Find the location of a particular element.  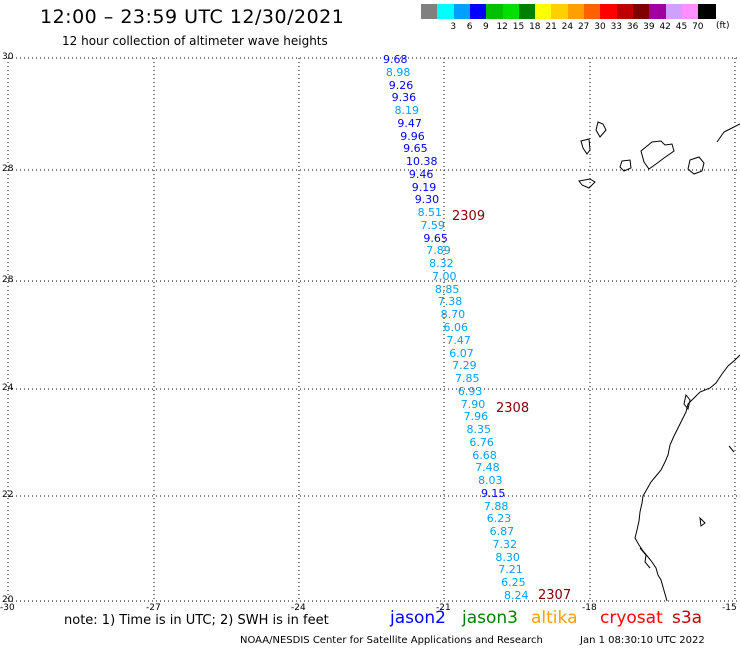

satellite-s3a: s3a is located at coordinates (687, 618).